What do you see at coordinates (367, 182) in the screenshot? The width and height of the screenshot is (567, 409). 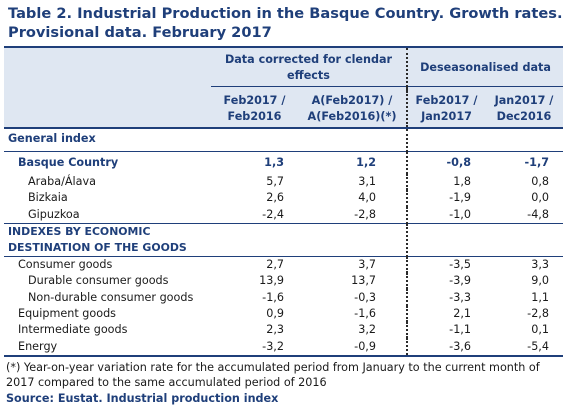 I see `cell-value: 3,1` at bounding box center [367, 182].